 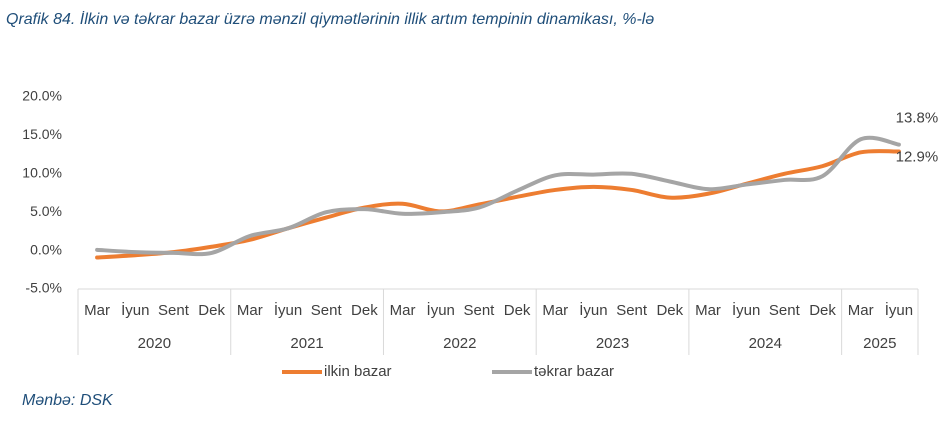 What do you see at coordinates (46, 211) in the screenshot?
I see `y-tick-label: 5.0%` at bounding box center [46, 211].